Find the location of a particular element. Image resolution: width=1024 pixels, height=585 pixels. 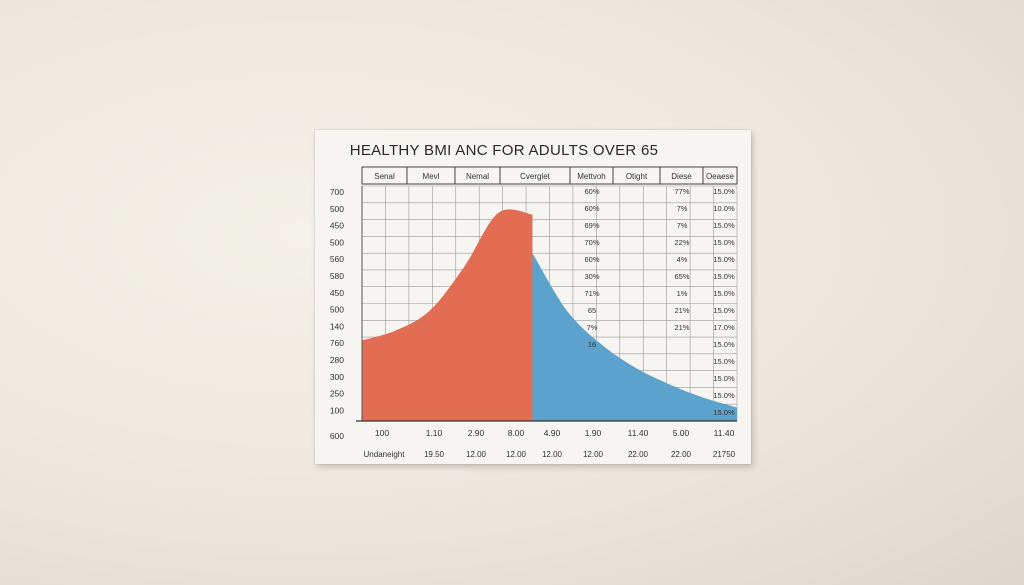

mettvoh-value: 70% is located at coordinates (591, 242).